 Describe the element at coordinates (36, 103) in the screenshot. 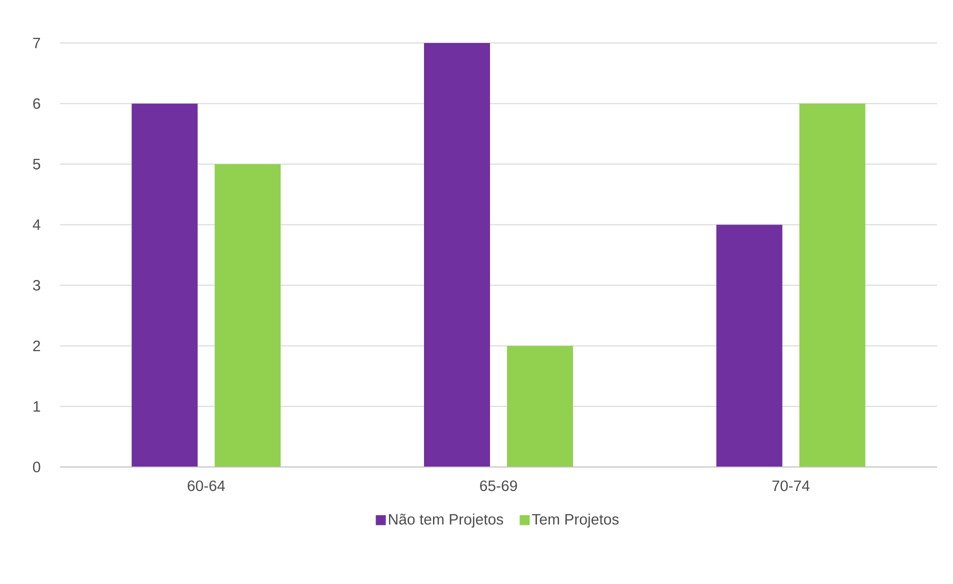

I see `y-tick-label: 6` at that location.